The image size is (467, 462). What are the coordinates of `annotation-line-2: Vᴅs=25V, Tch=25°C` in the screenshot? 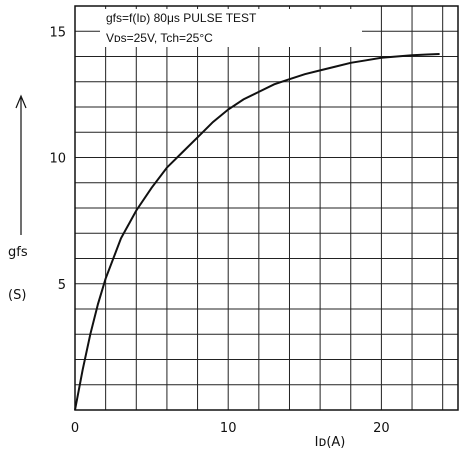 It's located at (159, 38).